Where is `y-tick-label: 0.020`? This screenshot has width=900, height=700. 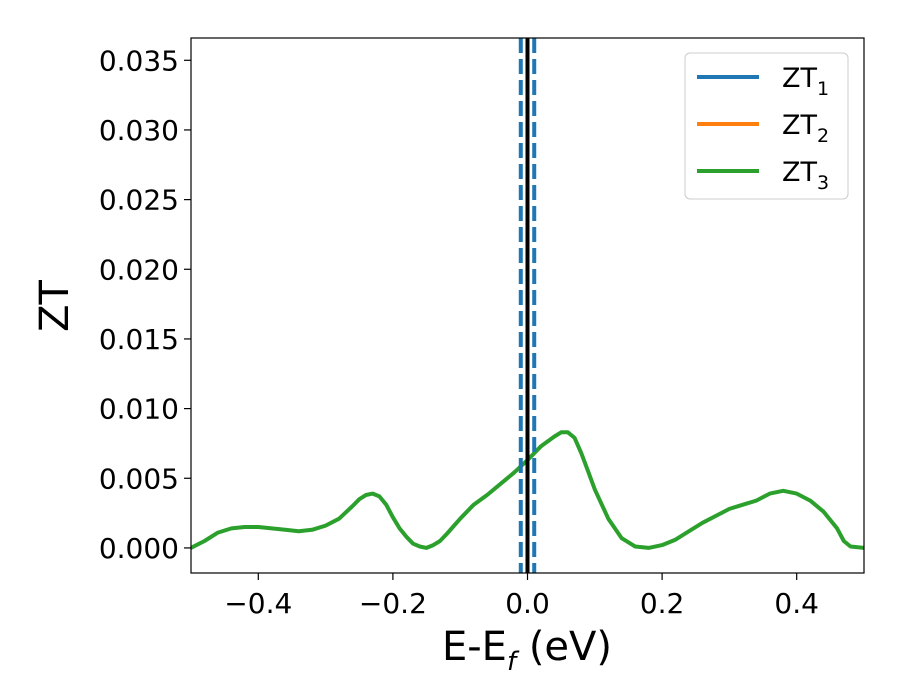 y-tick-label: 0.020 is located at coordinates (139, 269).